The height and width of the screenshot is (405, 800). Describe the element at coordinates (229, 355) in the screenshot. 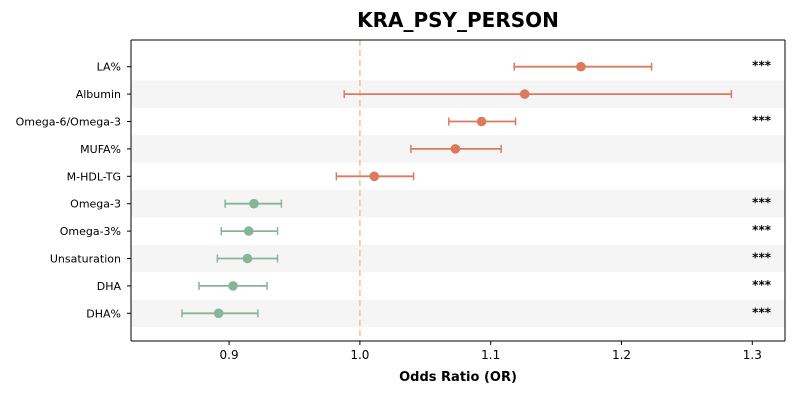

I see `x-tick-label: 0.9` at that location.